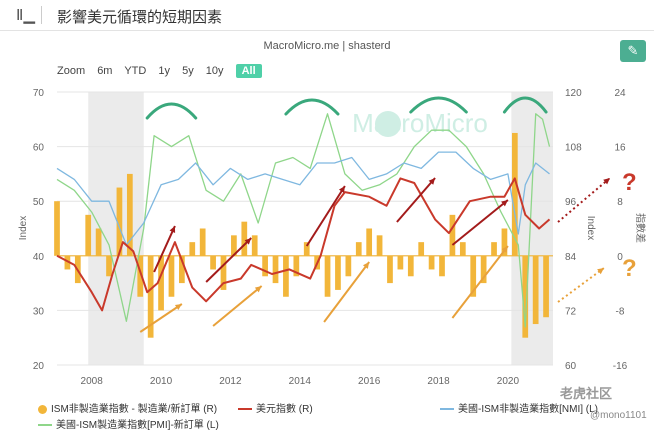 The image size is (654, 431). What do you see at coordinates (25, 15) in the screenshot?
I see `bar-chart-icon: Ⅱ▁` at bounding box center [25, 15].